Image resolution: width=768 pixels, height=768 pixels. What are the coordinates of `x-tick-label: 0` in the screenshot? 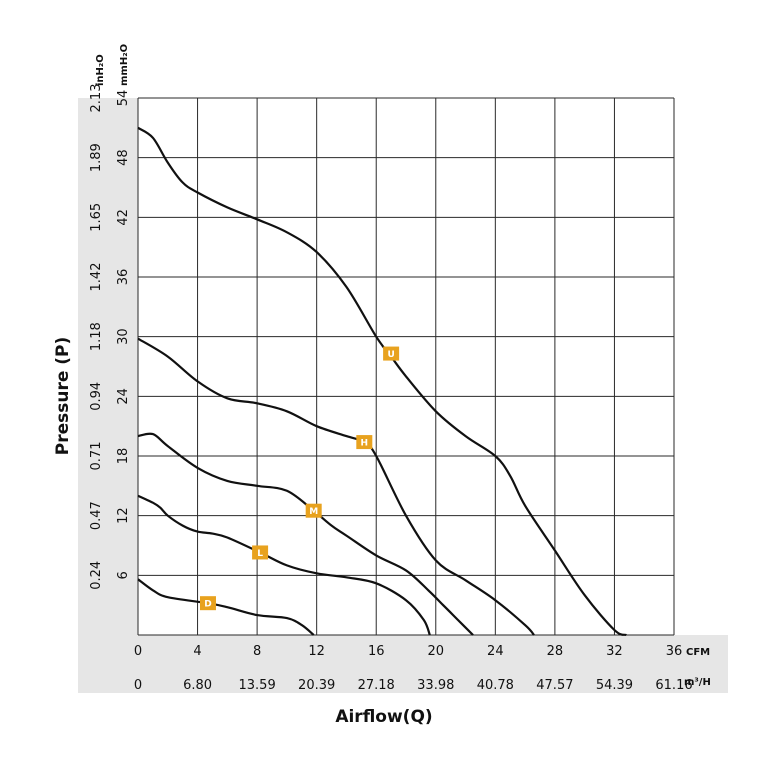 It's located at (138, 651).